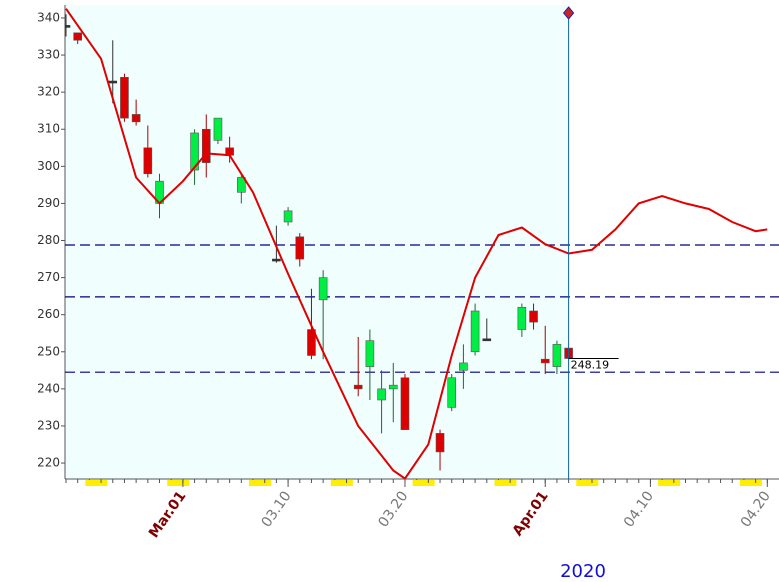 The height and width of the screenshot is (582, 779). What do you see at coordinates (48, 55) in the screenshot?
I see `y-tick-label: 330` at bounding box center [48, 55].